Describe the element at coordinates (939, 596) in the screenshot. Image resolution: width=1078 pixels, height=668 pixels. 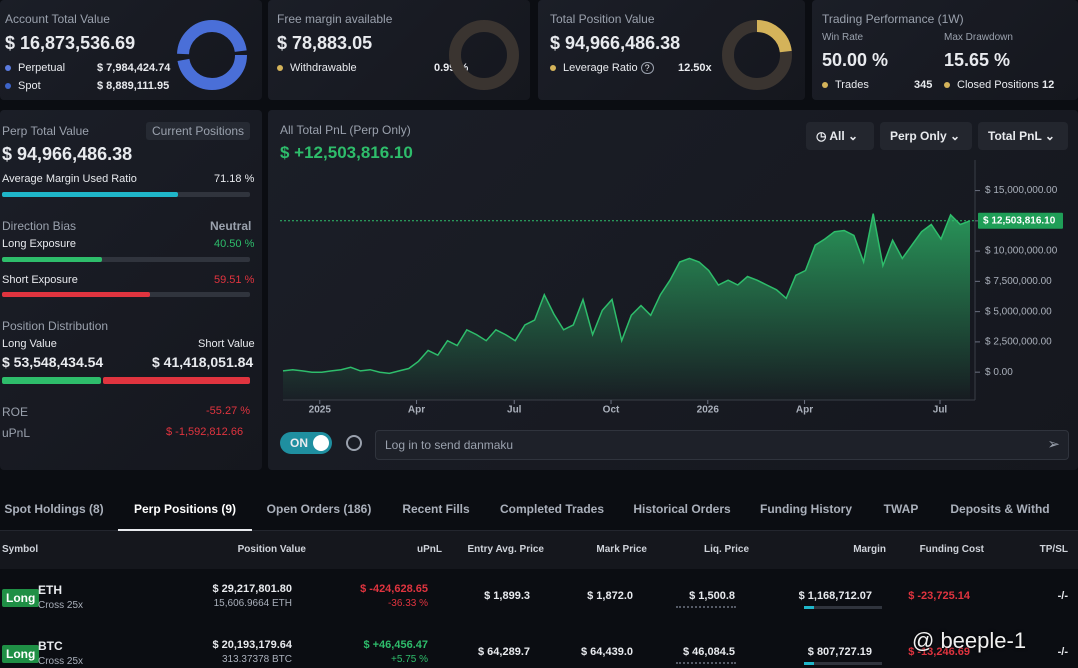
I see `funding-cost: $ -23,725.14` at that location.